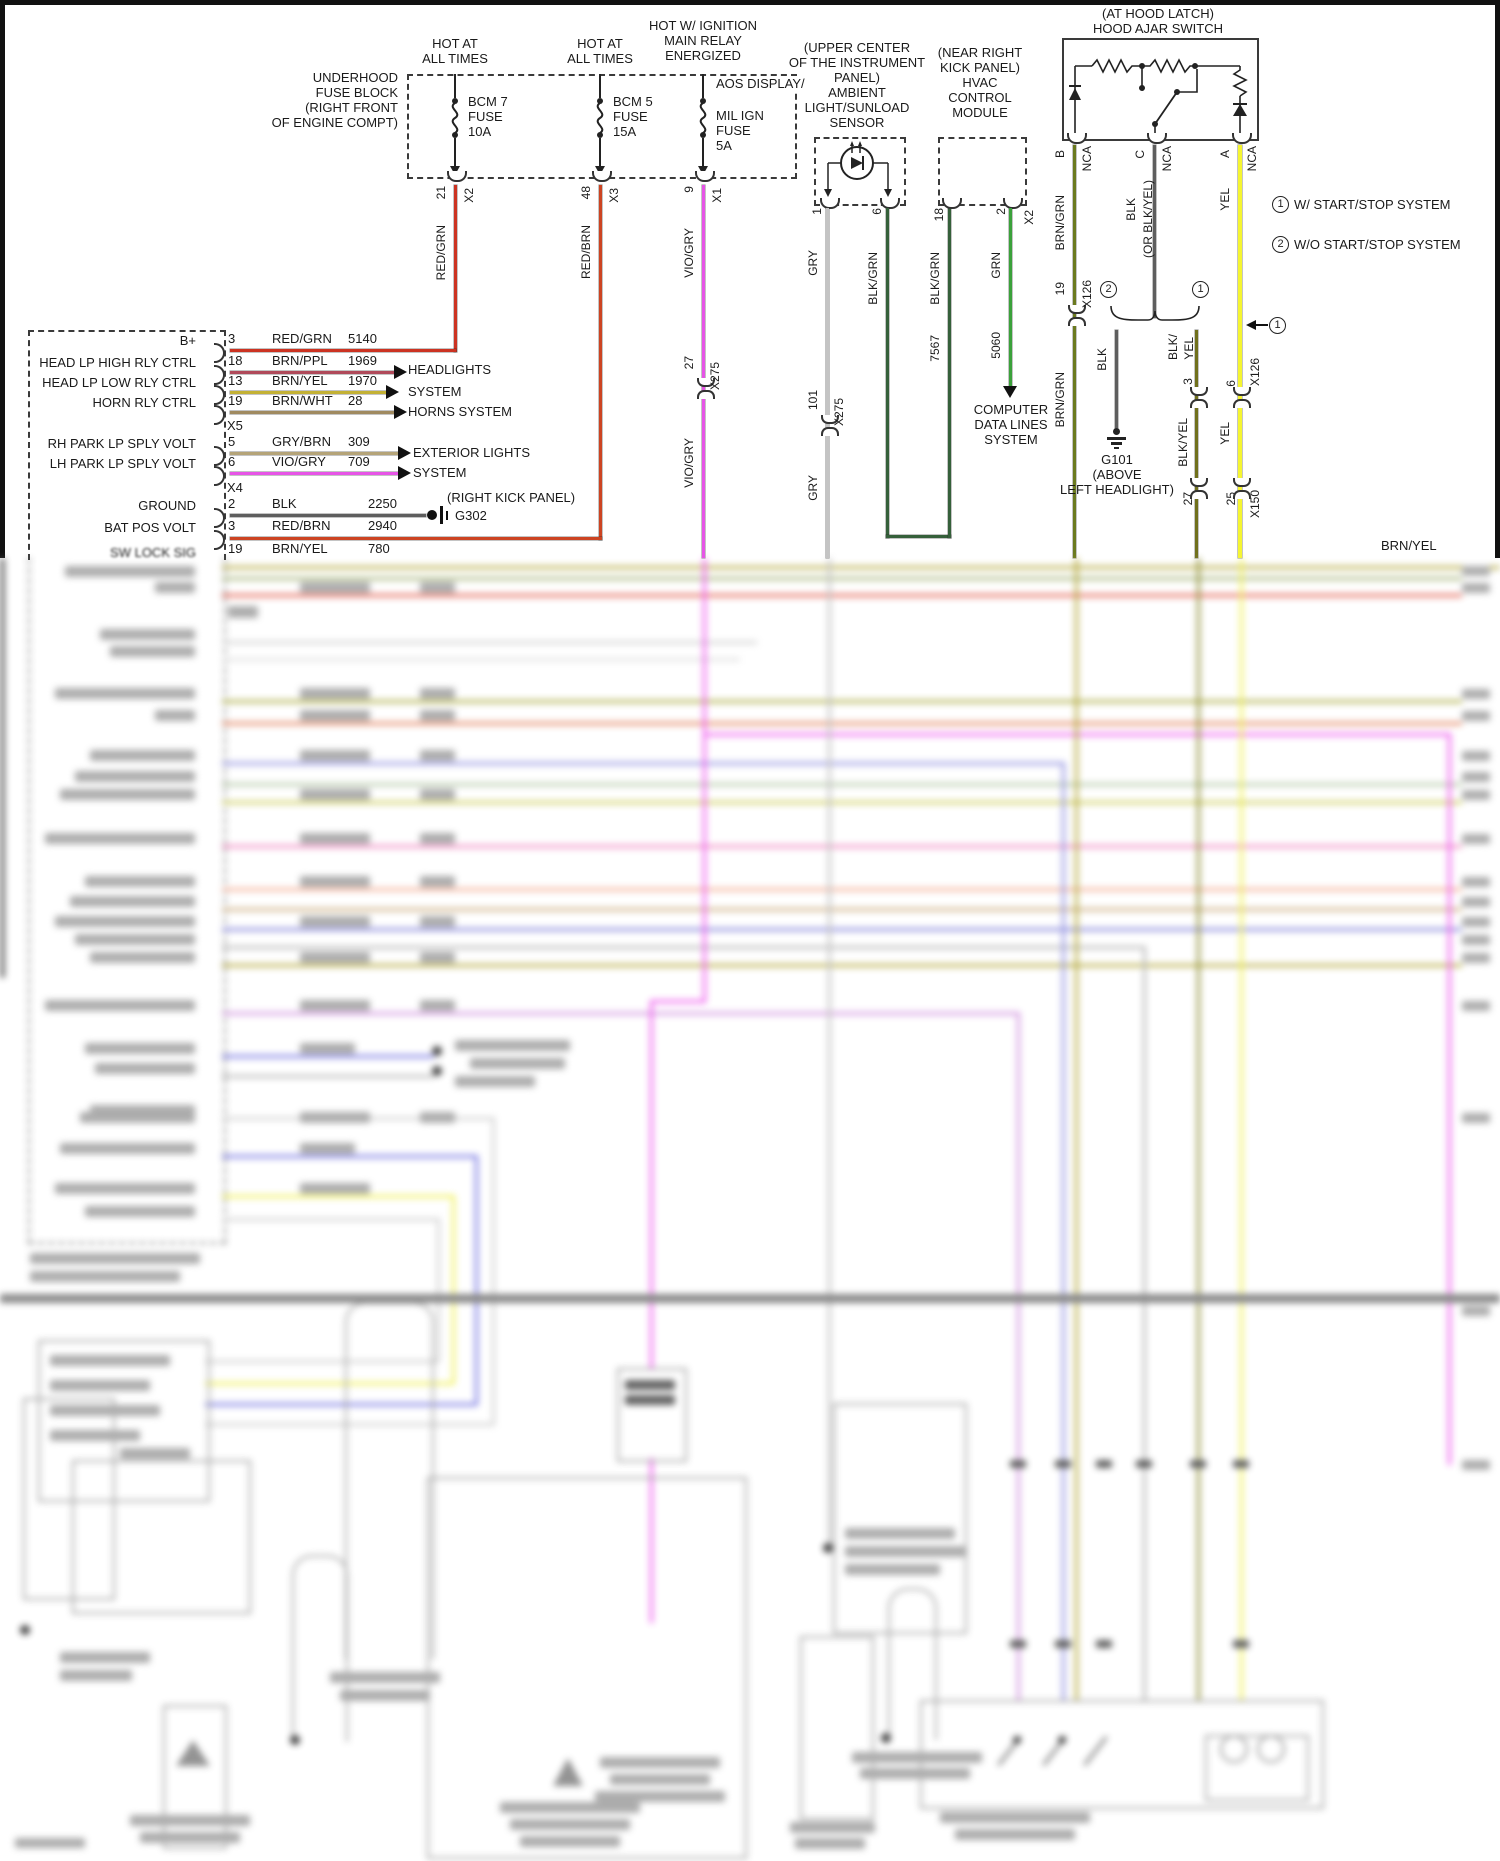 Image resolution: width=1500 pixels, height=1861 pixels. I want to click on wire-label-yel: YEL, so click(1225, 199).